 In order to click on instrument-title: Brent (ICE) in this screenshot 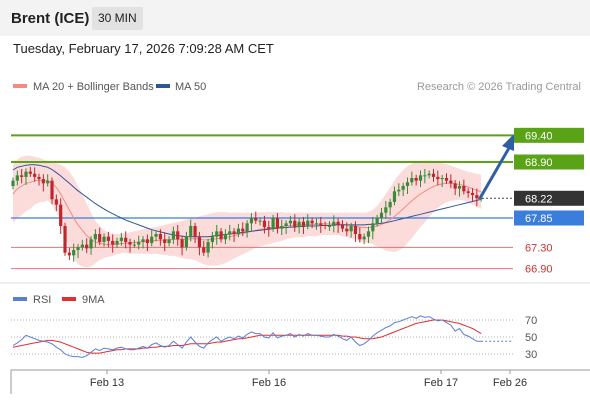, I will do `click(50, 18)`.